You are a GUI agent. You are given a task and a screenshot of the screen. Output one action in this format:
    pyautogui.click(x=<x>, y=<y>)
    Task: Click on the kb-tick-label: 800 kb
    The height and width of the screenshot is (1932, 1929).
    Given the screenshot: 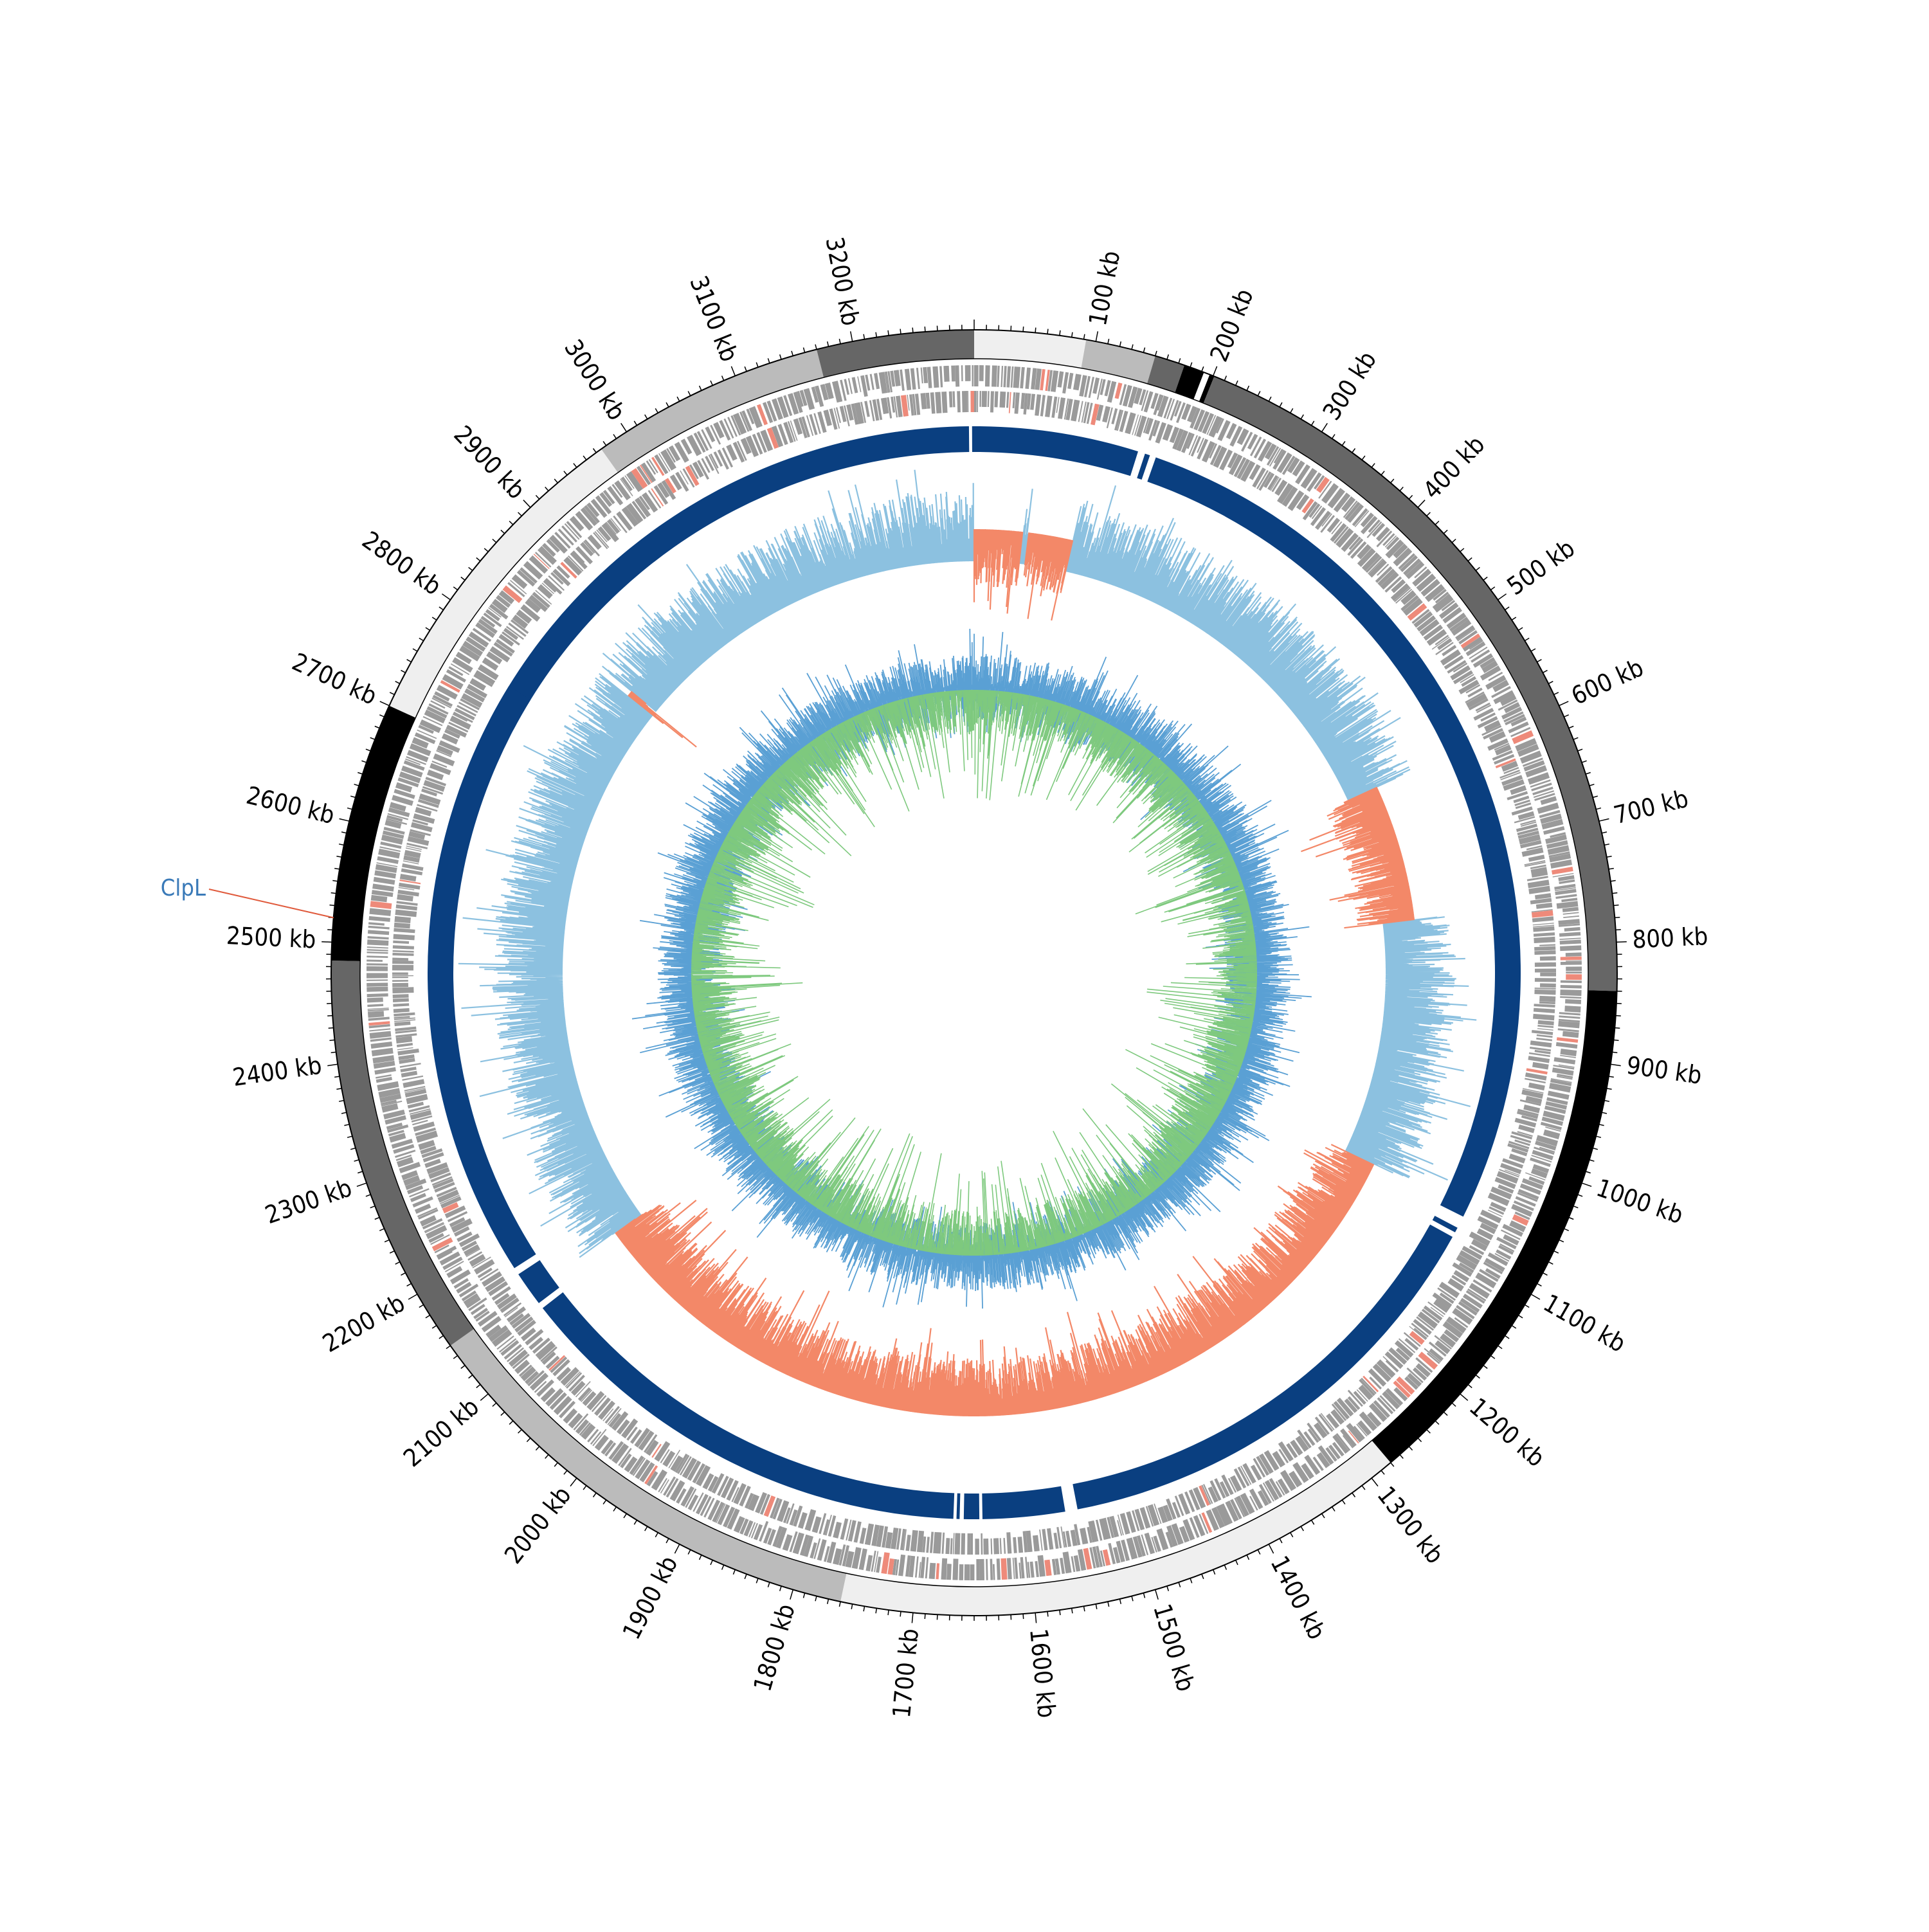 What is the action you would take?
    pyautogui.click(x=1671, y=938)
    